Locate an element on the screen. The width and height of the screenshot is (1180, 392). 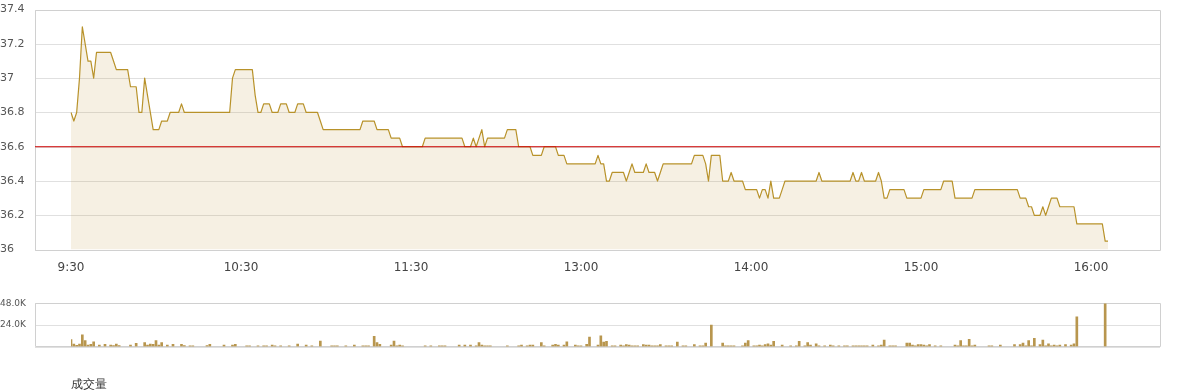
x-tick-label: 11:30 is located at coordinates (411, 266).